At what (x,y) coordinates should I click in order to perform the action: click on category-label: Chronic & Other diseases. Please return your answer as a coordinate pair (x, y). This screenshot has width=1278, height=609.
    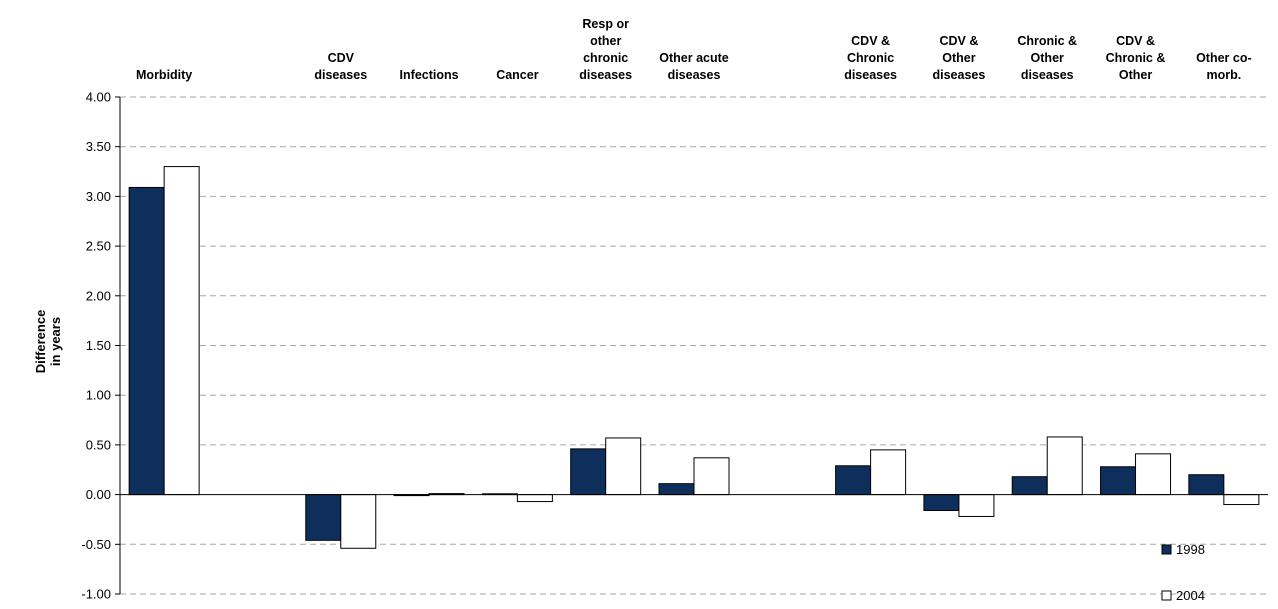
    Looking at the image, I should click on (1047, 58).